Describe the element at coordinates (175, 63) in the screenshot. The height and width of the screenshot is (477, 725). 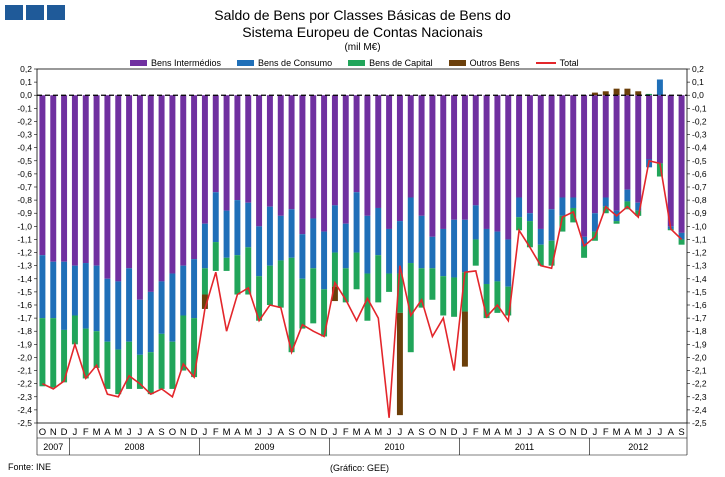
I see `legend-item: Bens Intermédios` at that location.